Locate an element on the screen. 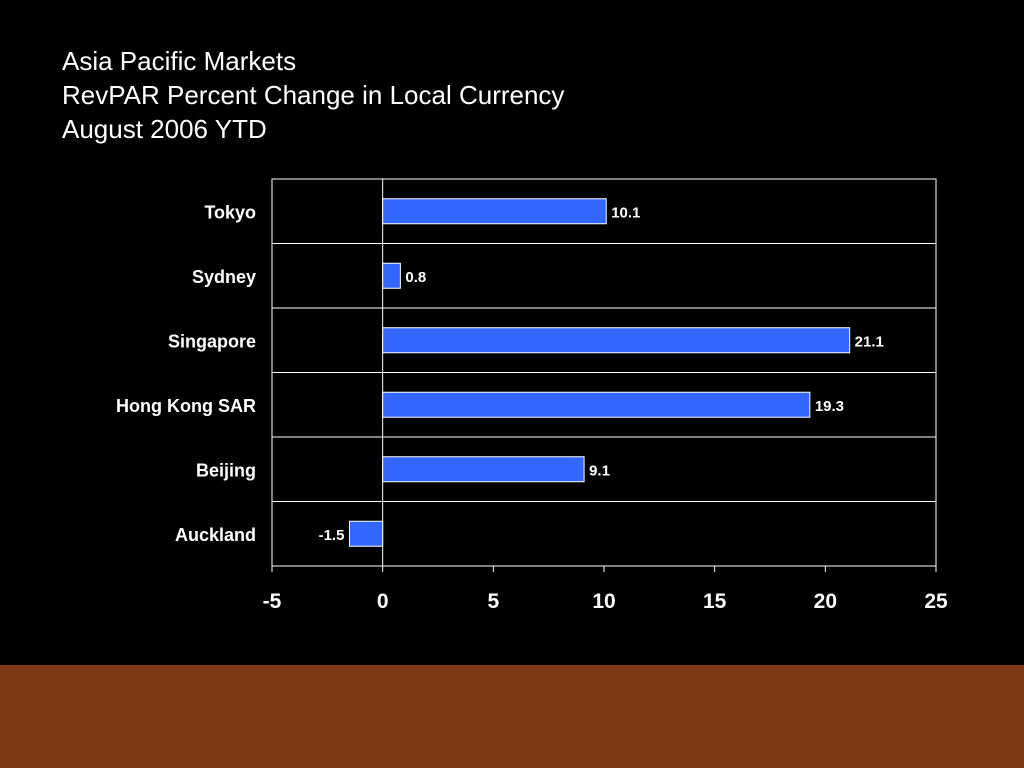 This screenshot has height=768, width=1024. category-label: Hong Kong SAR is located at coordinates (186, 406).